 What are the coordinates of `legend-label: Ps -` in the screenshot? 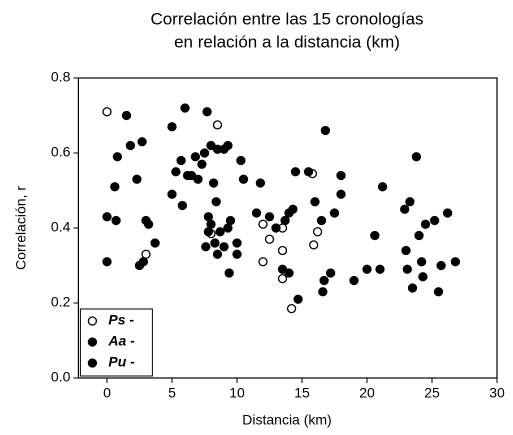 It's located at (121, 320).